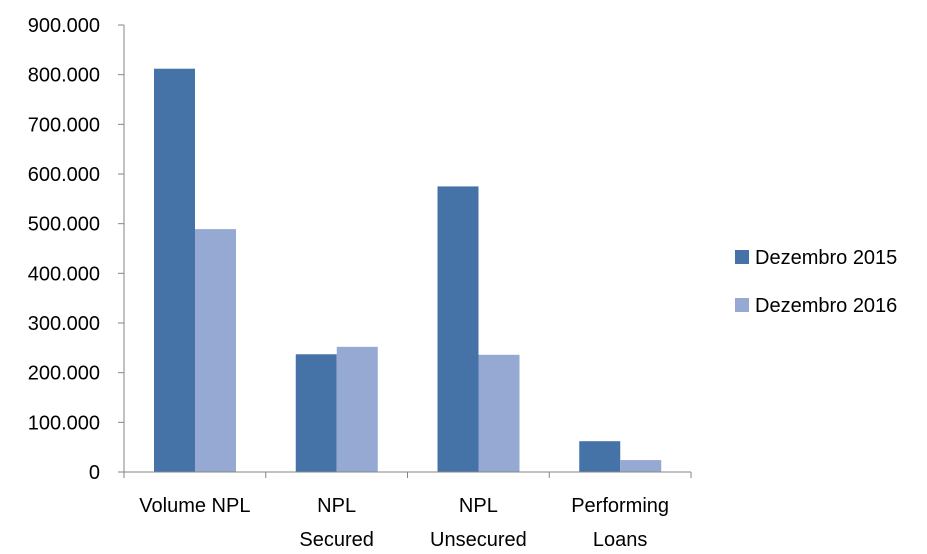 The width and height of the screenshot is (927, 554). Describe the element at coordinates (64, 125) in the screenshot. I see `y-tick-label: 700.000` at that location.